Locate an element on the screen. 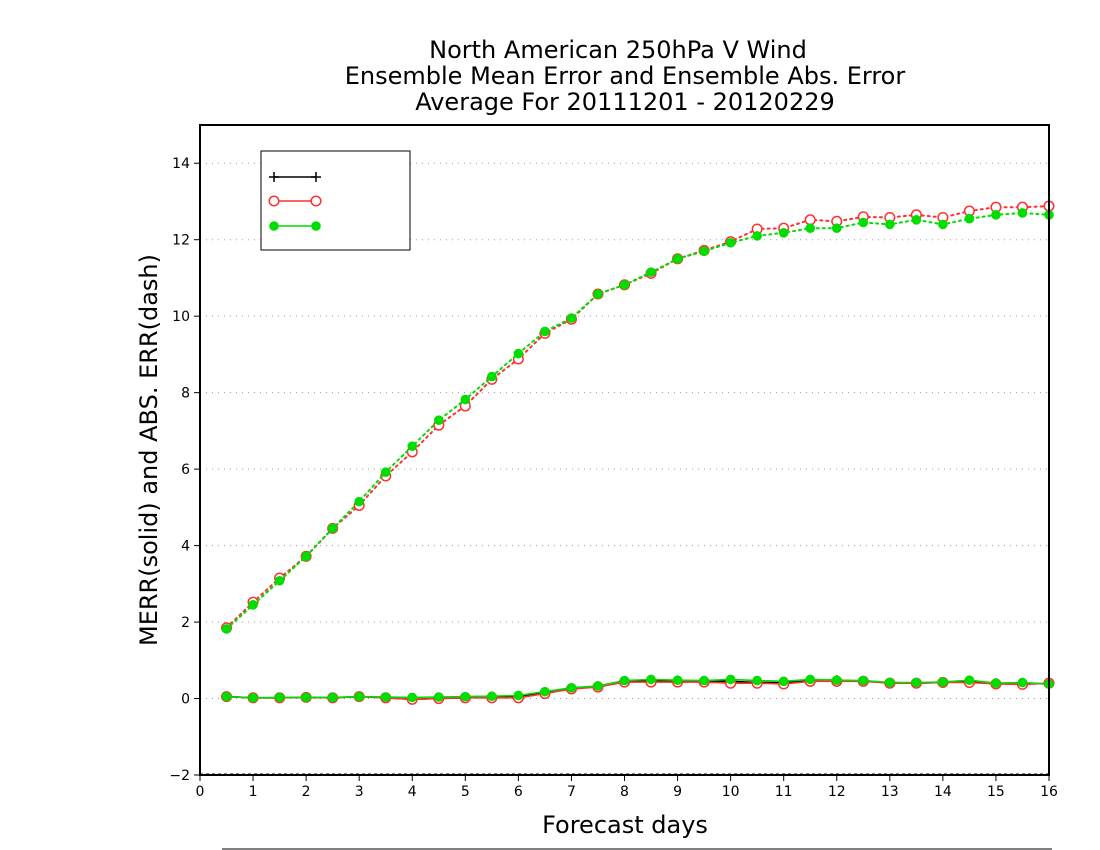 The image size is (1100, 850). x-tick-label: 3 is located at coordinates (359, 792).